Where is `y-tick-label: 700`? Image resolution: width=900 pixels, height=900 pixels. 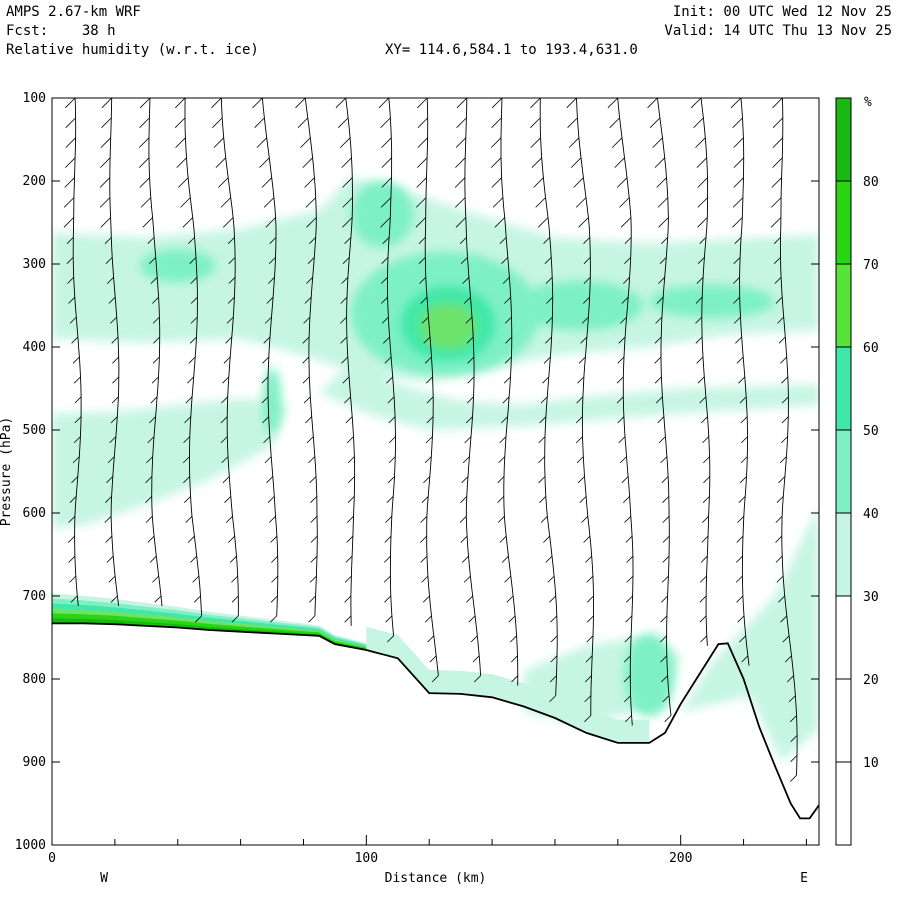 y-tick-label: 700 is located at coordinates (34, 596).